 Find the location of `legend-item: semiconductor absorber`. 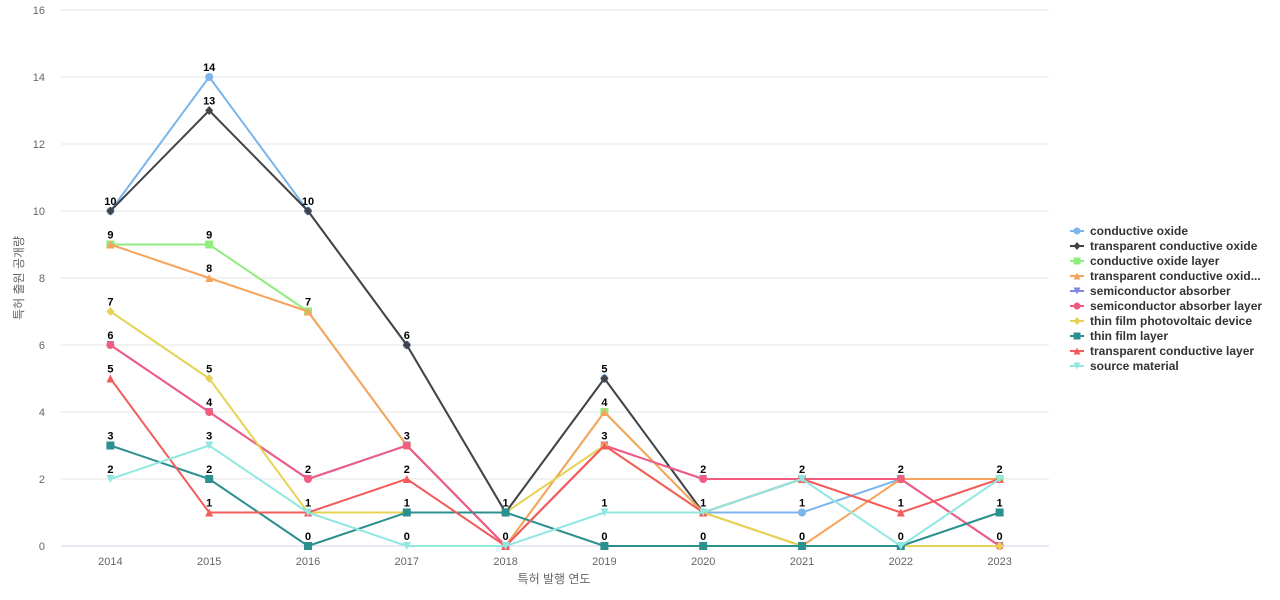

legend-item: semiconductor absorber is located at coordinates (1150, 291).